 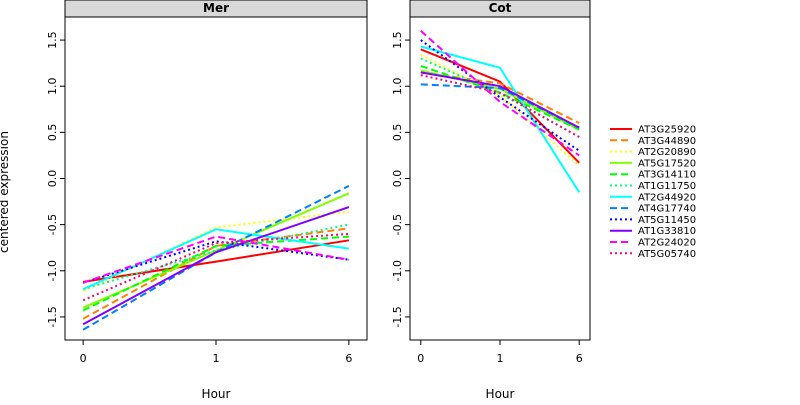 I want to click on legend-label: AT1G33810, so click(x=667, y=231).